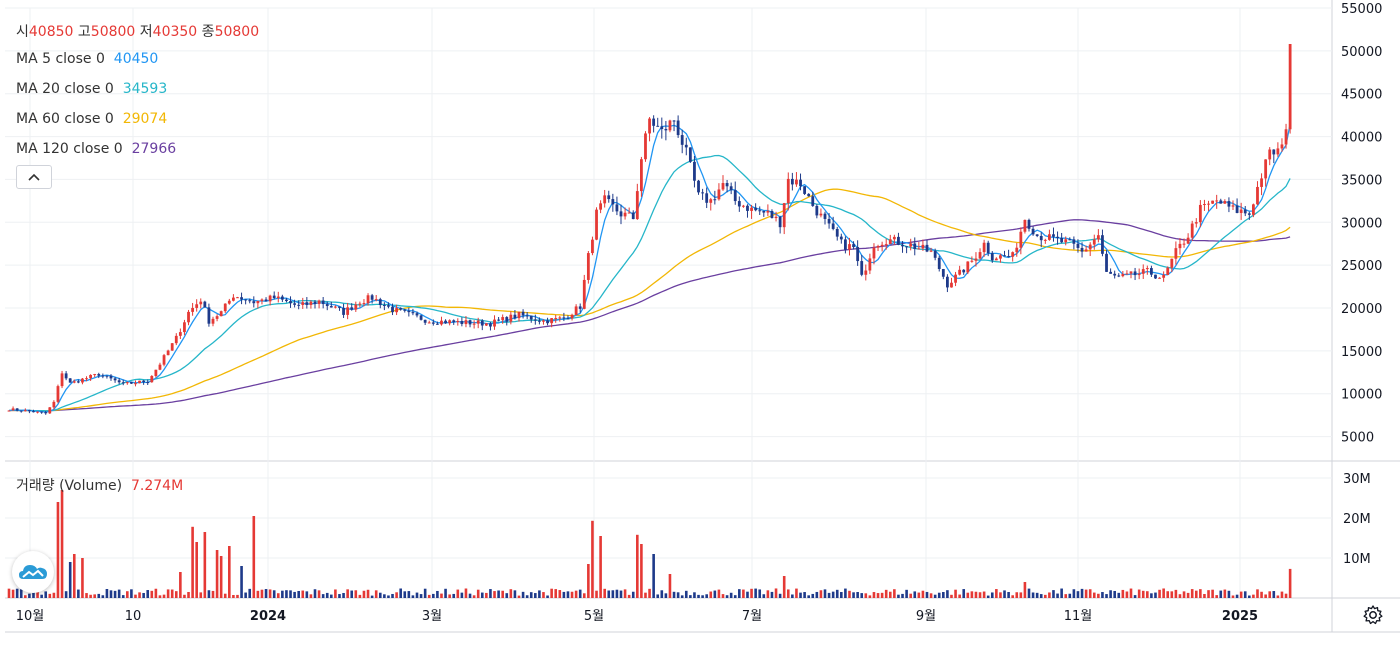  What do you see at coordinates (157, 486) in the screenshot?
I see `volume-value: 7.274M` at bounding box center [157, 486].